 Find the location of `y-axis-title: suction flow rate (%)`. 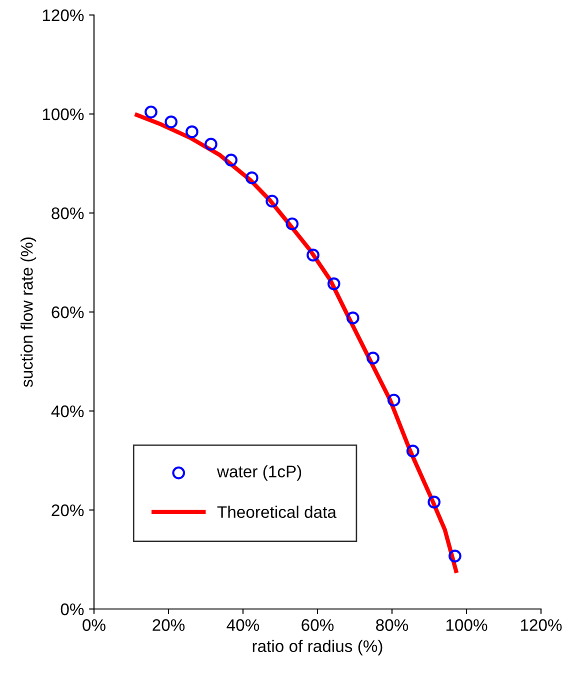

y-axis-title: suction flow rate (%) is located at coordinates (28, 313).